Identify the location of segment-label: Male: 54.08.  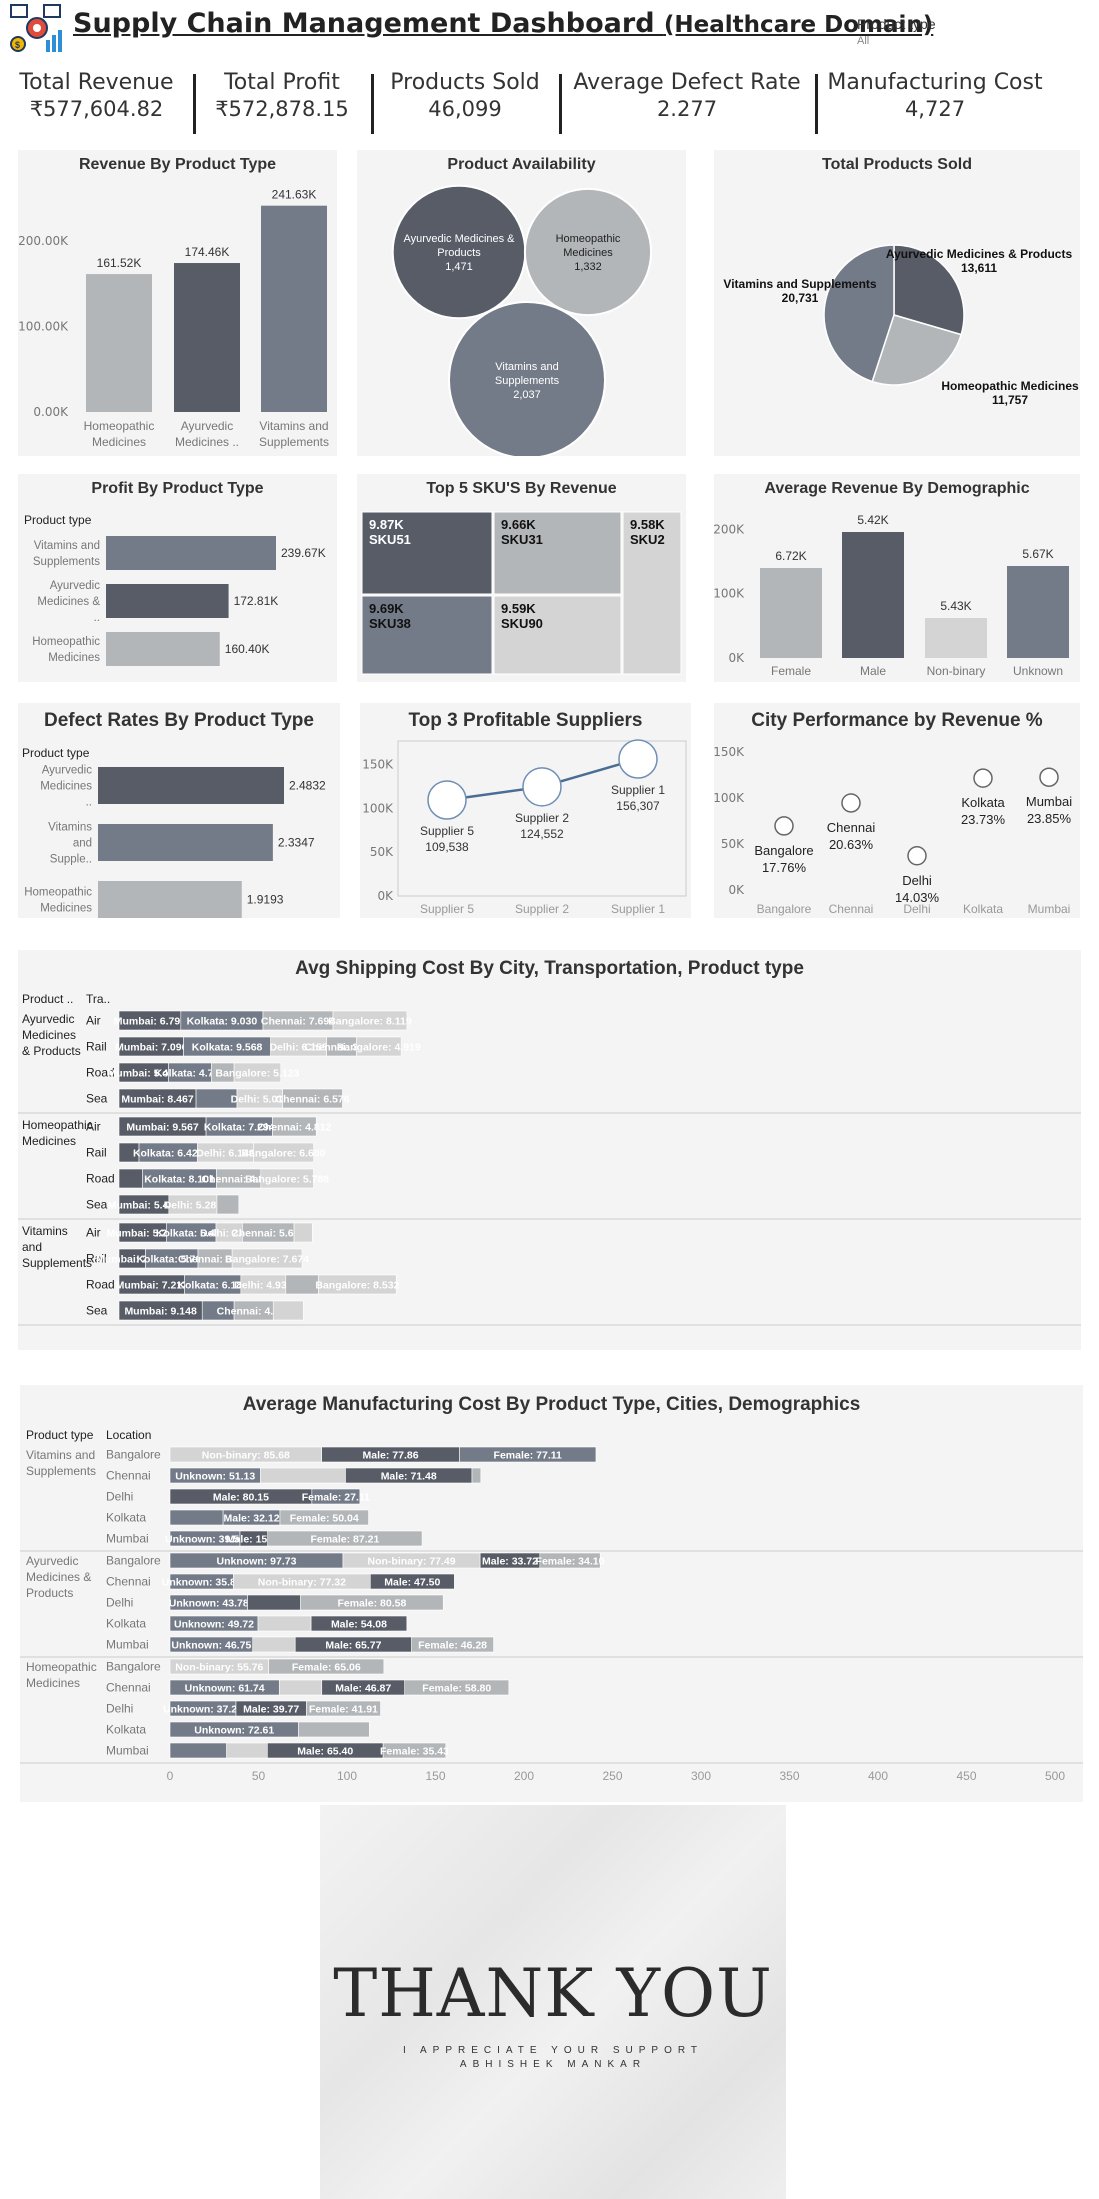
(359, 1625).